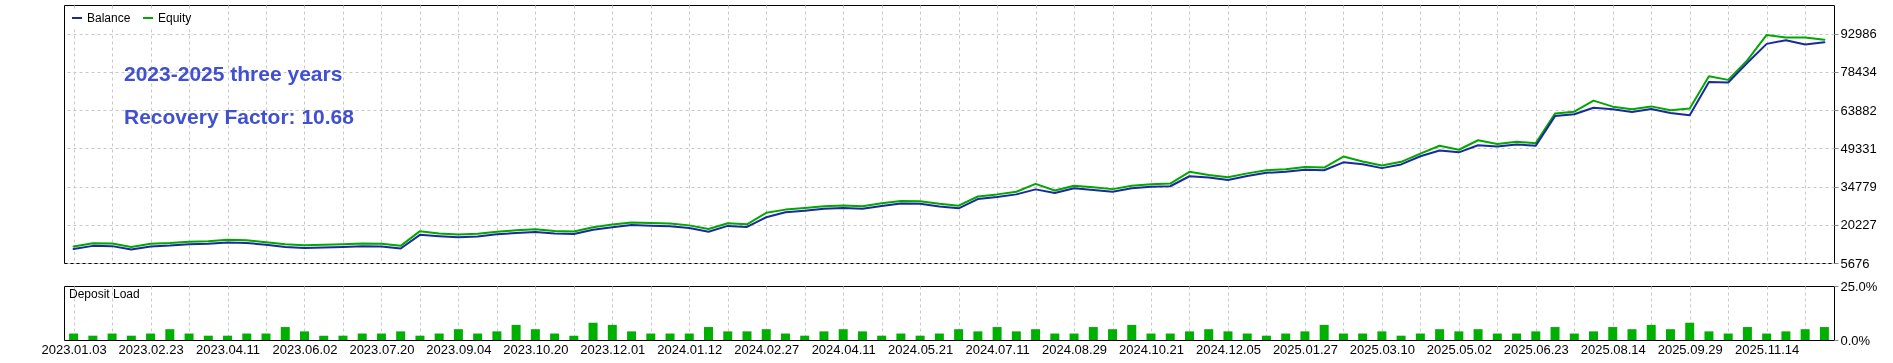 The height and width of the screenshot is (363, 1893). Describe the element at coordinates (233, 73) in the screenshot. I see `annotation: 2023-2025 three years` at that location.